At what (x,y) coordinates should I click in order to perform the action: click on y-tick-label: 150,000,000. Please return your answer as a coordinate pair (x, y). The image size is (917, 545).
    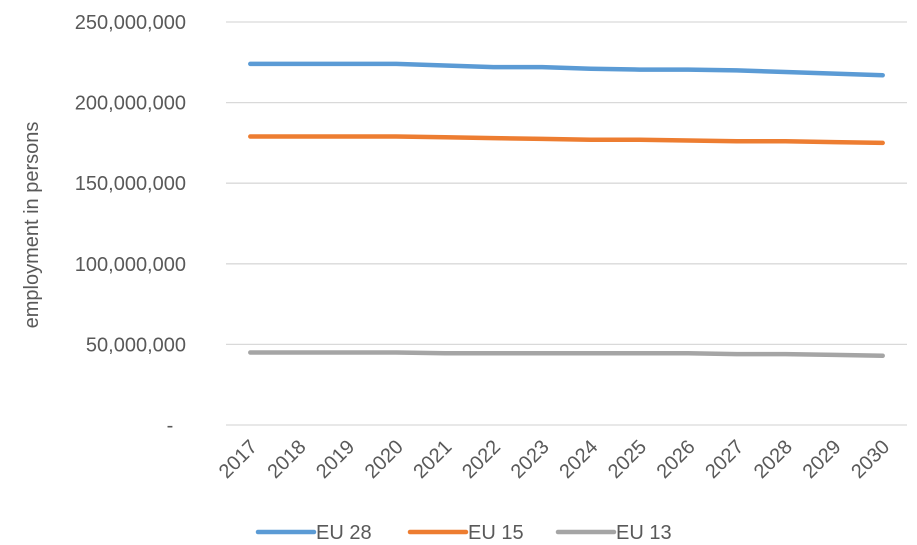
    Looking at the image, I should click on (130, 184).